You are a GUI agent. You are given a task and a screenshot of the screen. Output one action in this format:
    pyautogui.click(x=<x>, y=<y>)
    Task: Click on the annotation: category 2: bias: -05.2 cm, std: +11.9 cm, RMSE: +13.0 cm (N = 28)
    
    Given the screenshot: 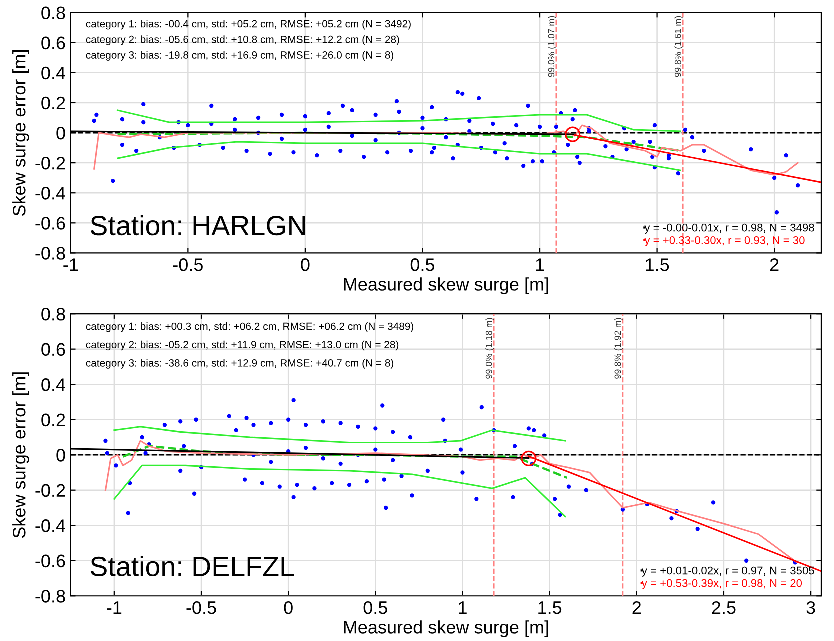 What is the action you would take?
    pyautogui.click(x=242, y=345)
    